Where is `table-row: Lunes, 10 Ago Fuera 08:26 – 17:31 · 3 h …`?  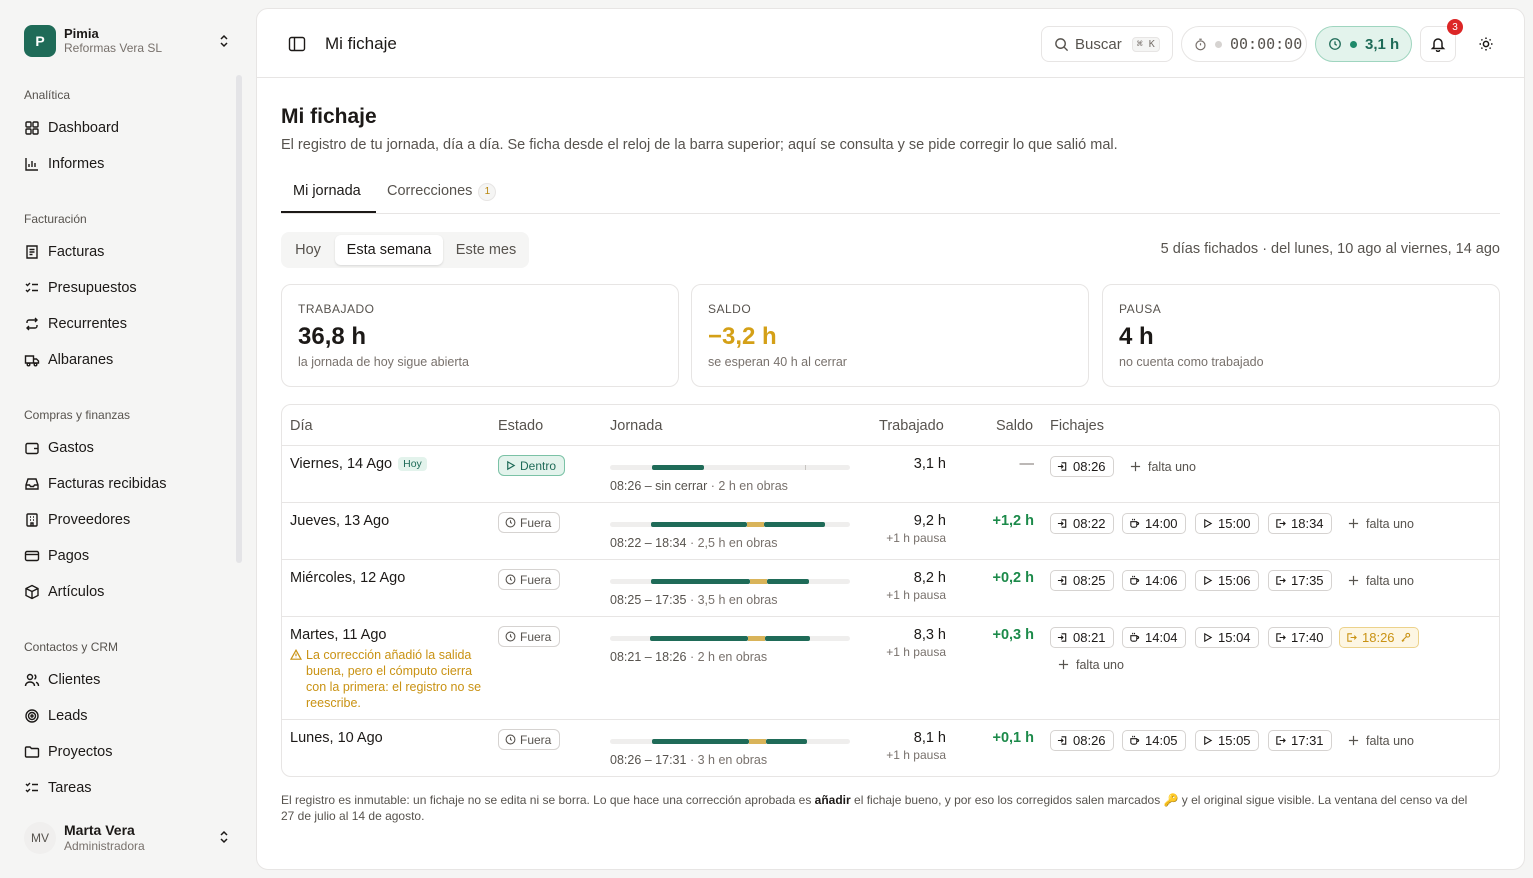 table-row: Lunes, 10 Ago Fuera 08:26 – 17:31 · 3 h … is located at coordinates (890, 747).